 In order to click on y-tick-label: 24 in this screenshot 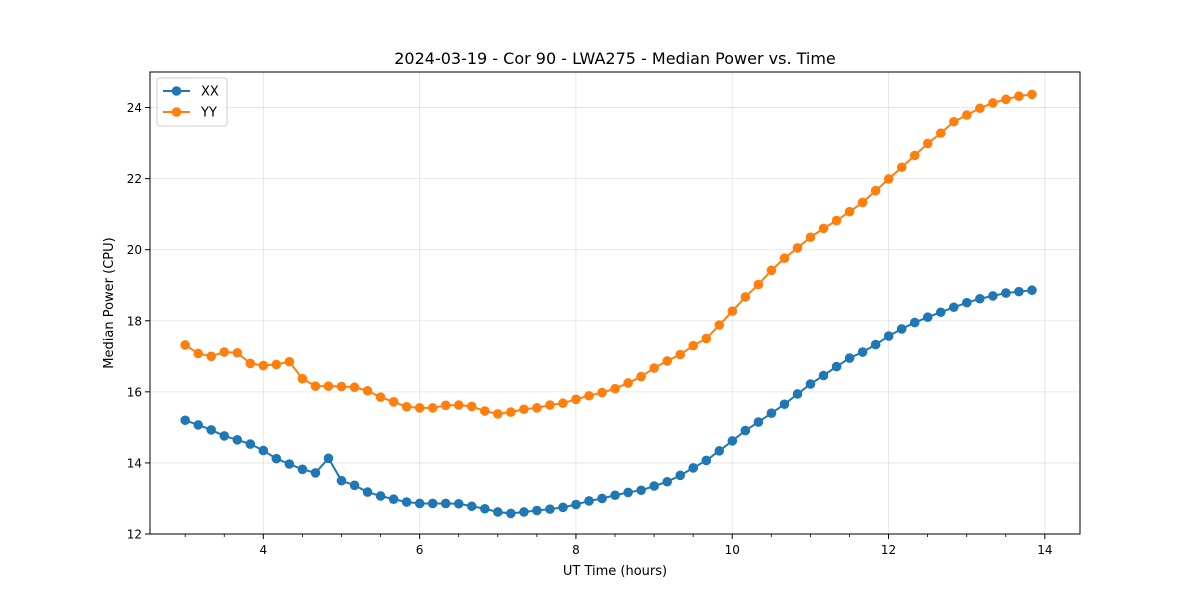, I will do `click(134, 108)`.